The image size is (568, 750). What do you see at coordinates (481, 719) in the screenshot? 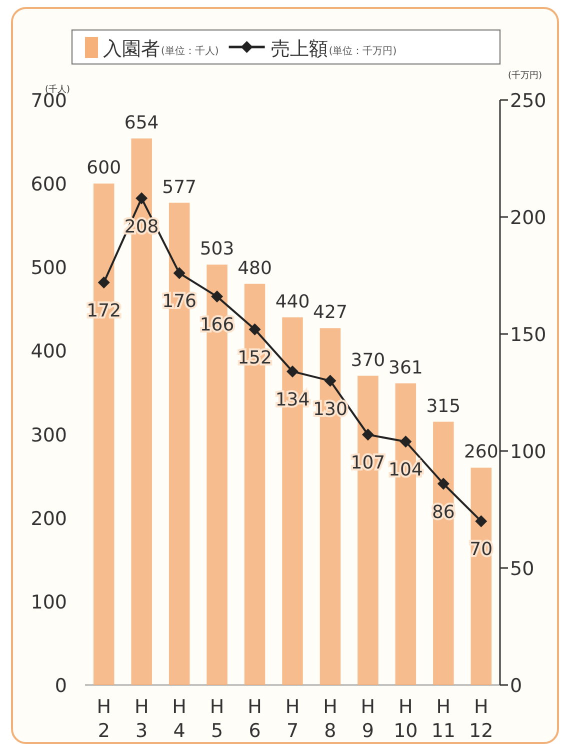
I see `x-tick-label: H 12` at bounding box center [481, 719].